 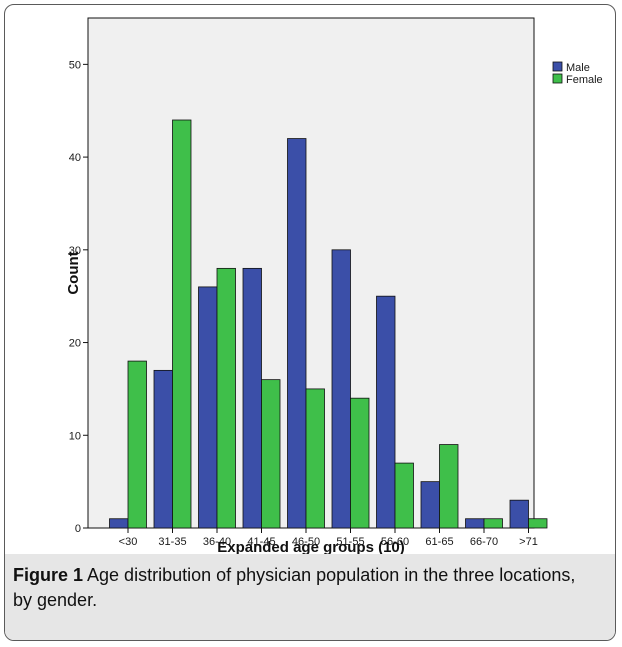 I want to click on caption-band, so click(x=310, y=597).